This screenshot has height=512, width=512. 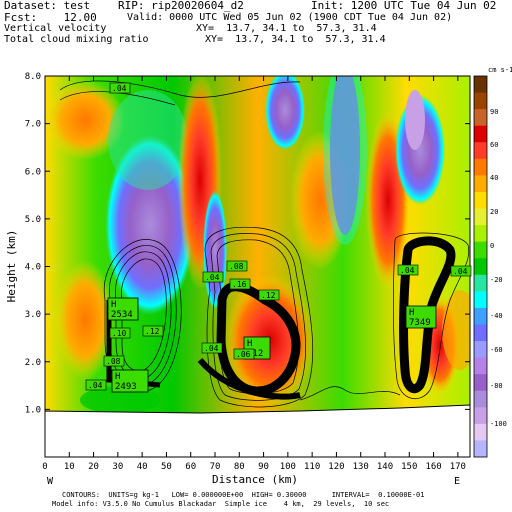 I want to click on x-tick-label: 160, so click(x=433, y=467).